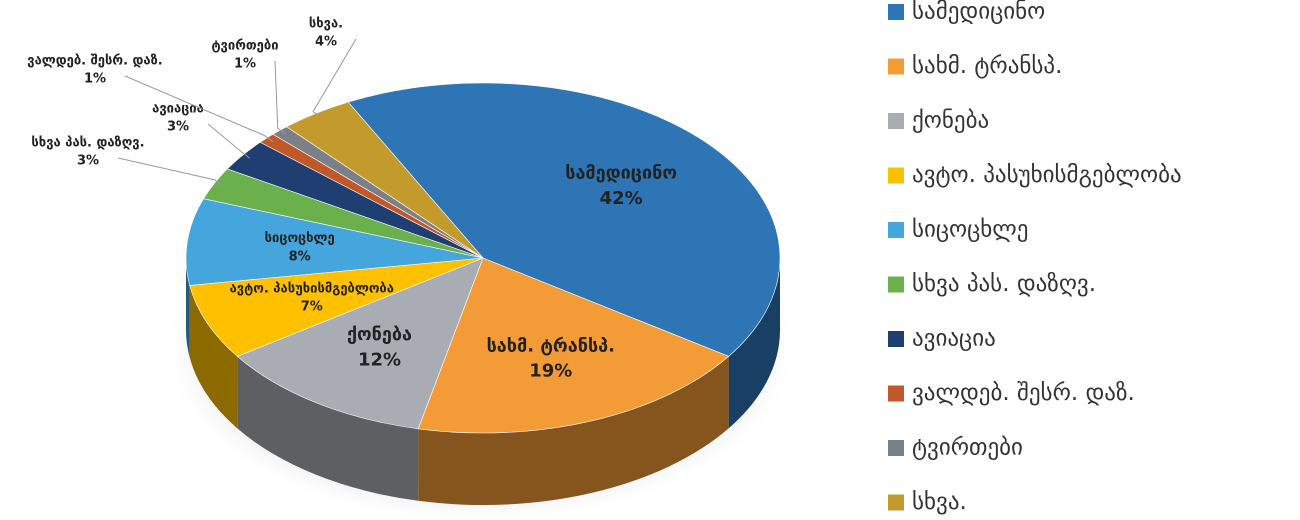 The height and width of the screenshot is (520, 1300). I want to click on data-label: 19%, so click(550, 370).